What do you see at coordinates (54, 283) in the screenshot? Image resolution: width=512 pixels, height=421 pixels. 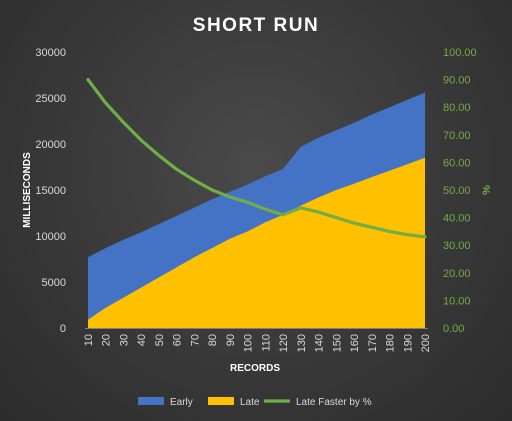 I see `y-tick-label: 5000` at bounding box center [54, 283].